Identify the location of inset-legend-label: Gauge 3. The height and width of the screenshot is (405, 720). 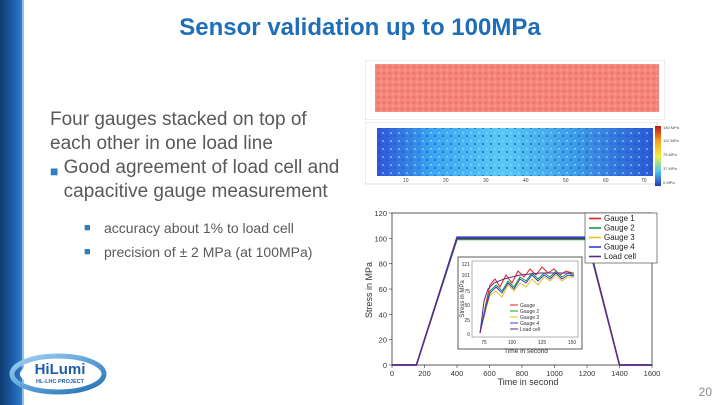
(529, 318).